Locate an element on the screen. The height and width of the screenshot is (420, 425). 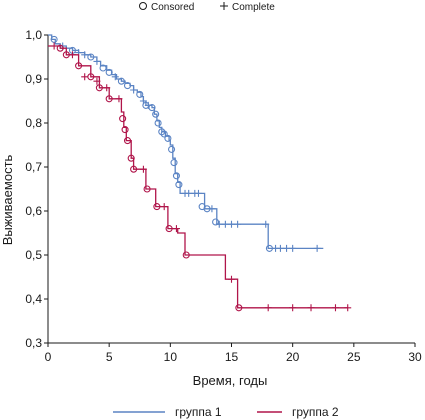
x-axis-title: Время, годы is located at coordinates (230, 380).